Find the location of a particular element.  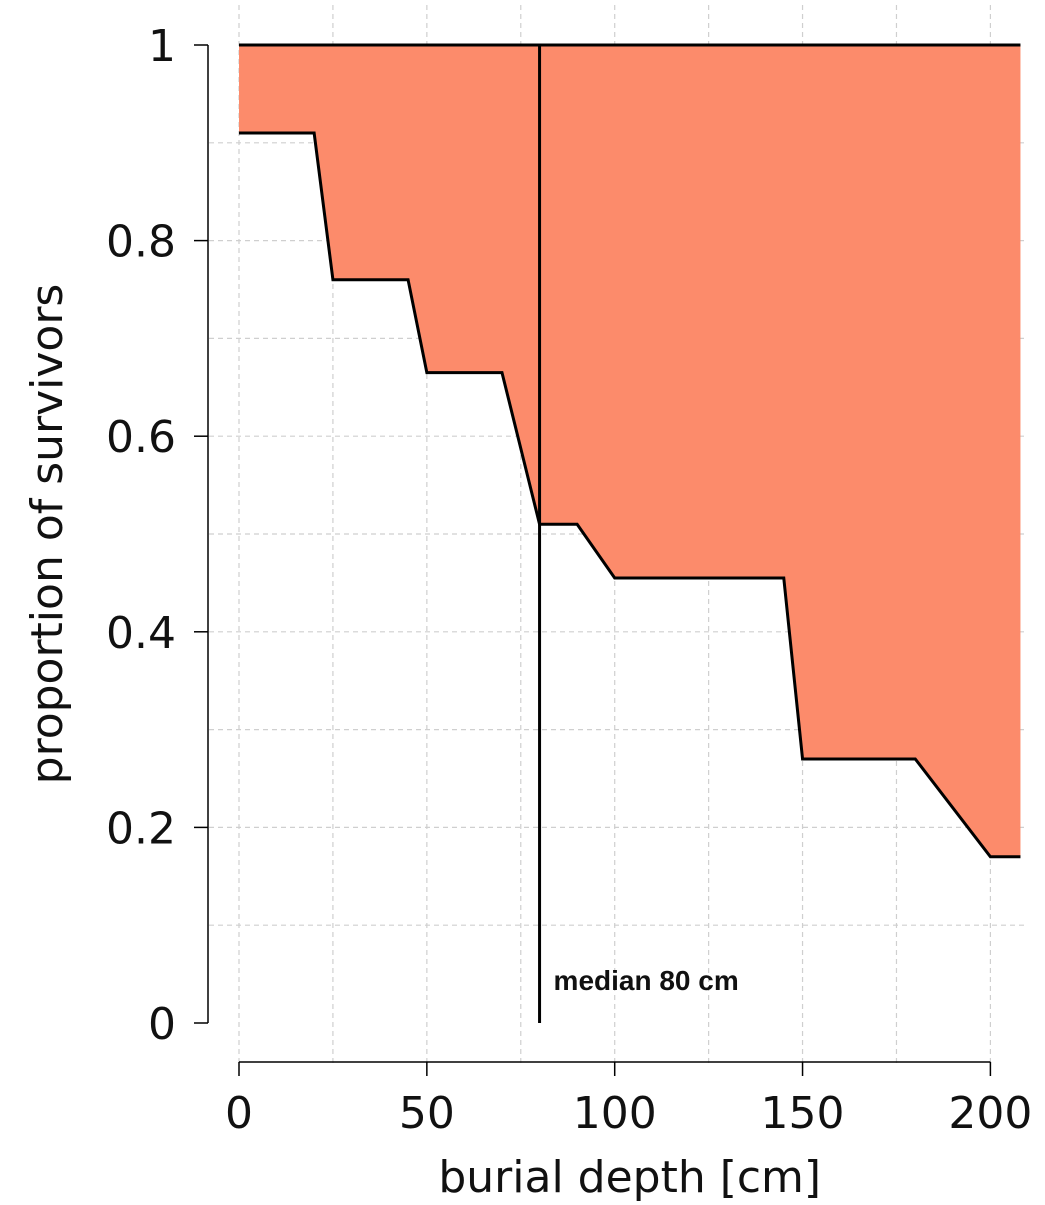

y-tick-label-0: 0 is located at coordinates (162, 1024).